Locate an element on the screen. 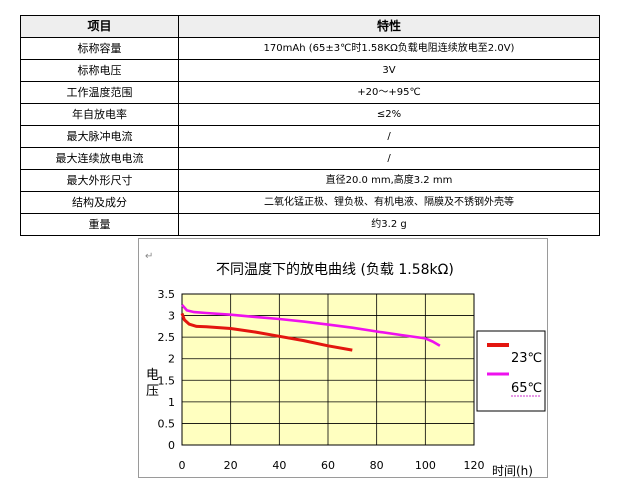 Image resolution: width=622 pixels, height=486 pixels. table-row: 最大脉冲电流 / is located at coordinates (310, 136).